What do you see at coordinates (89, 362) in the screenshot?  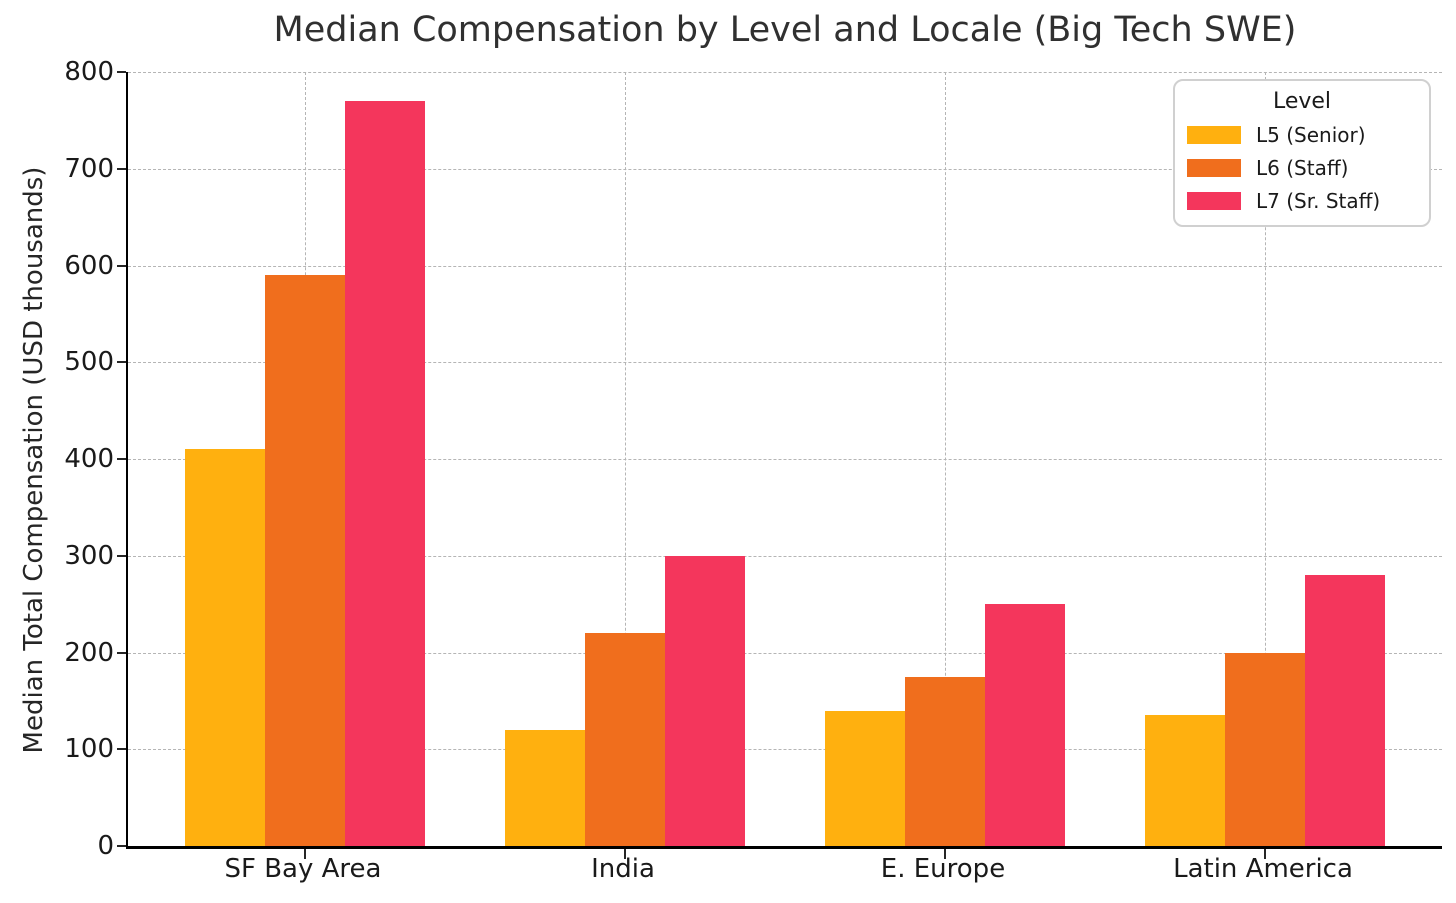 I see `y-tick-label: 500` at bounding box center [89, 362].